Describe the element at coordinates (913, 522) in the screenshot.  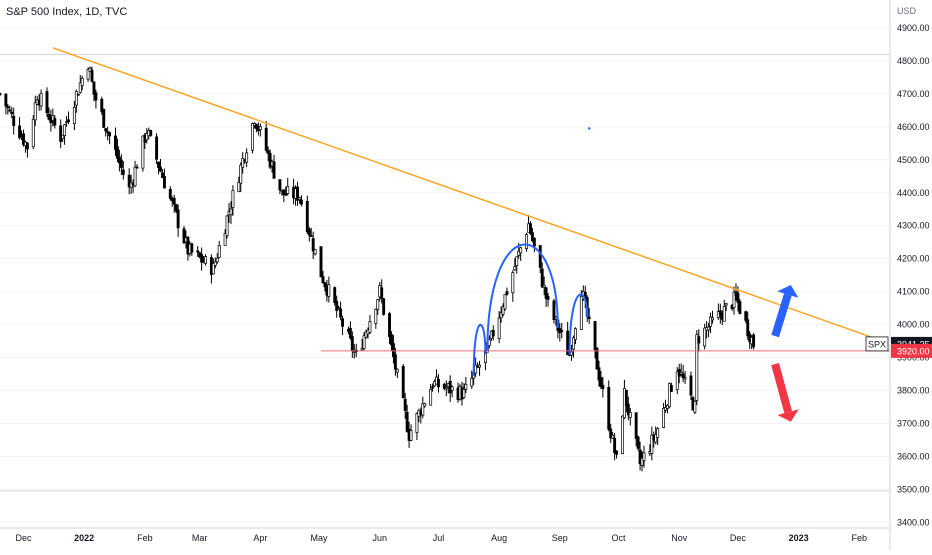
I see `y-tick-label: 3400.00` at that location.